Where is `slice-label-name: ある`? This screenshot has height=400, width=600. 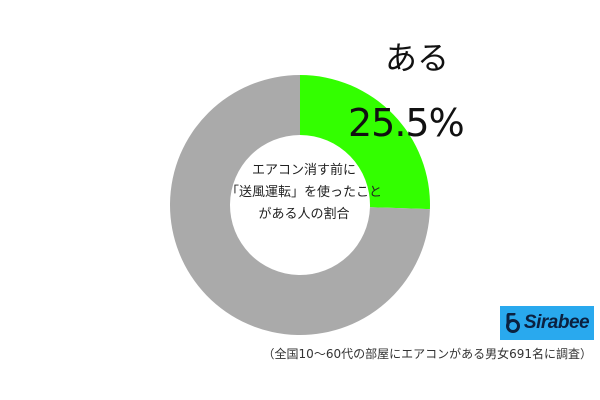 slice-label-name: ある is located at coordinates (417, 58).